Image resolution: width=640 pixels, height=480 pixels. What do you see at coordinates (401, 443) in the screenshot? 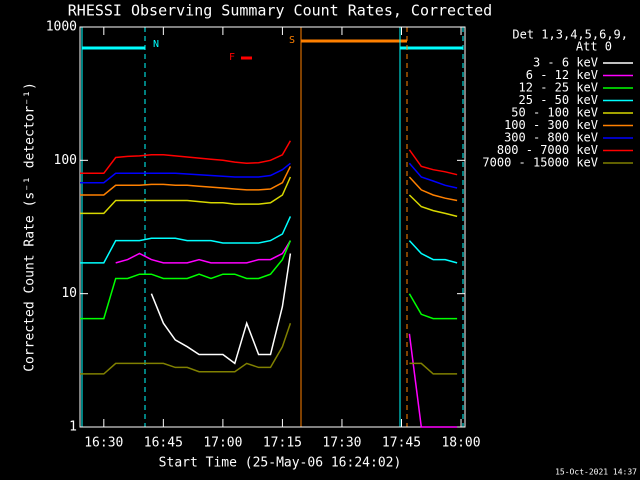
I see `x-tick-label: 17:45` at bounding box center [401, 443].